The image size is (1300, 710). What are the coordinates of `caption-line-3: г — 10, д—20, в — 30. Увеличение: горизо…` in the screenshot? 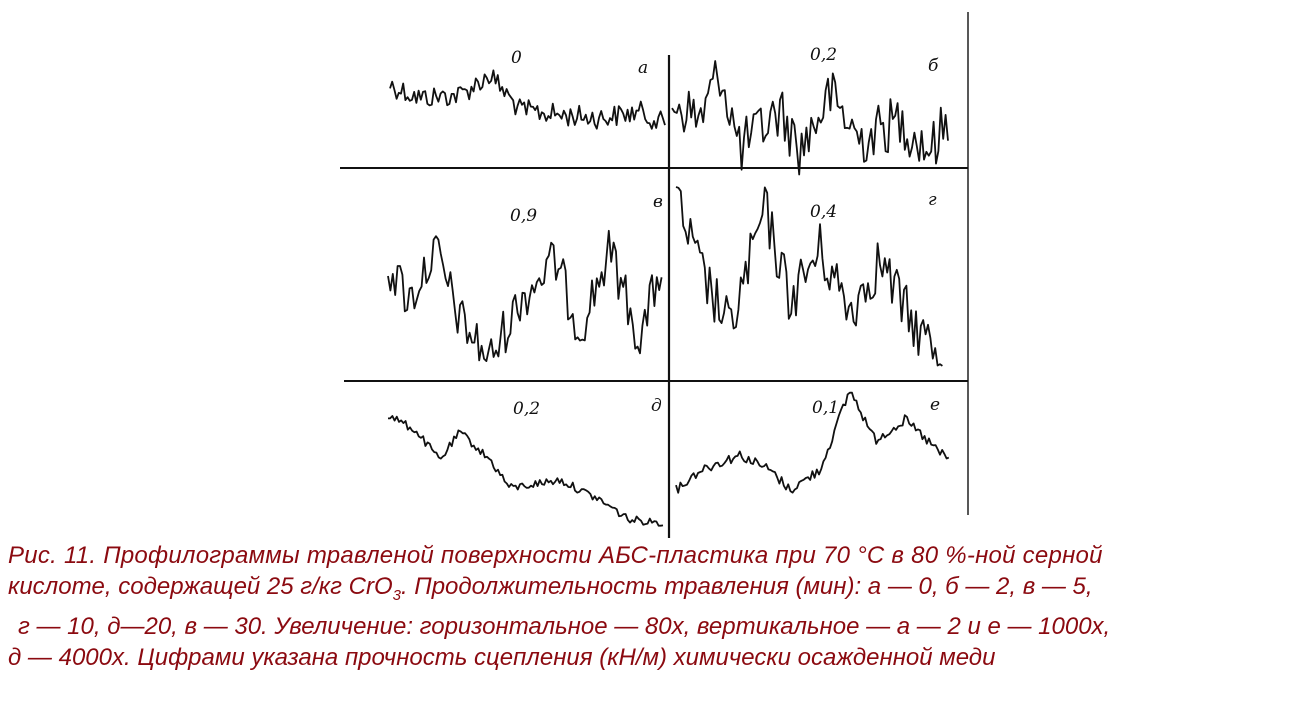 It's located at (564, 626).